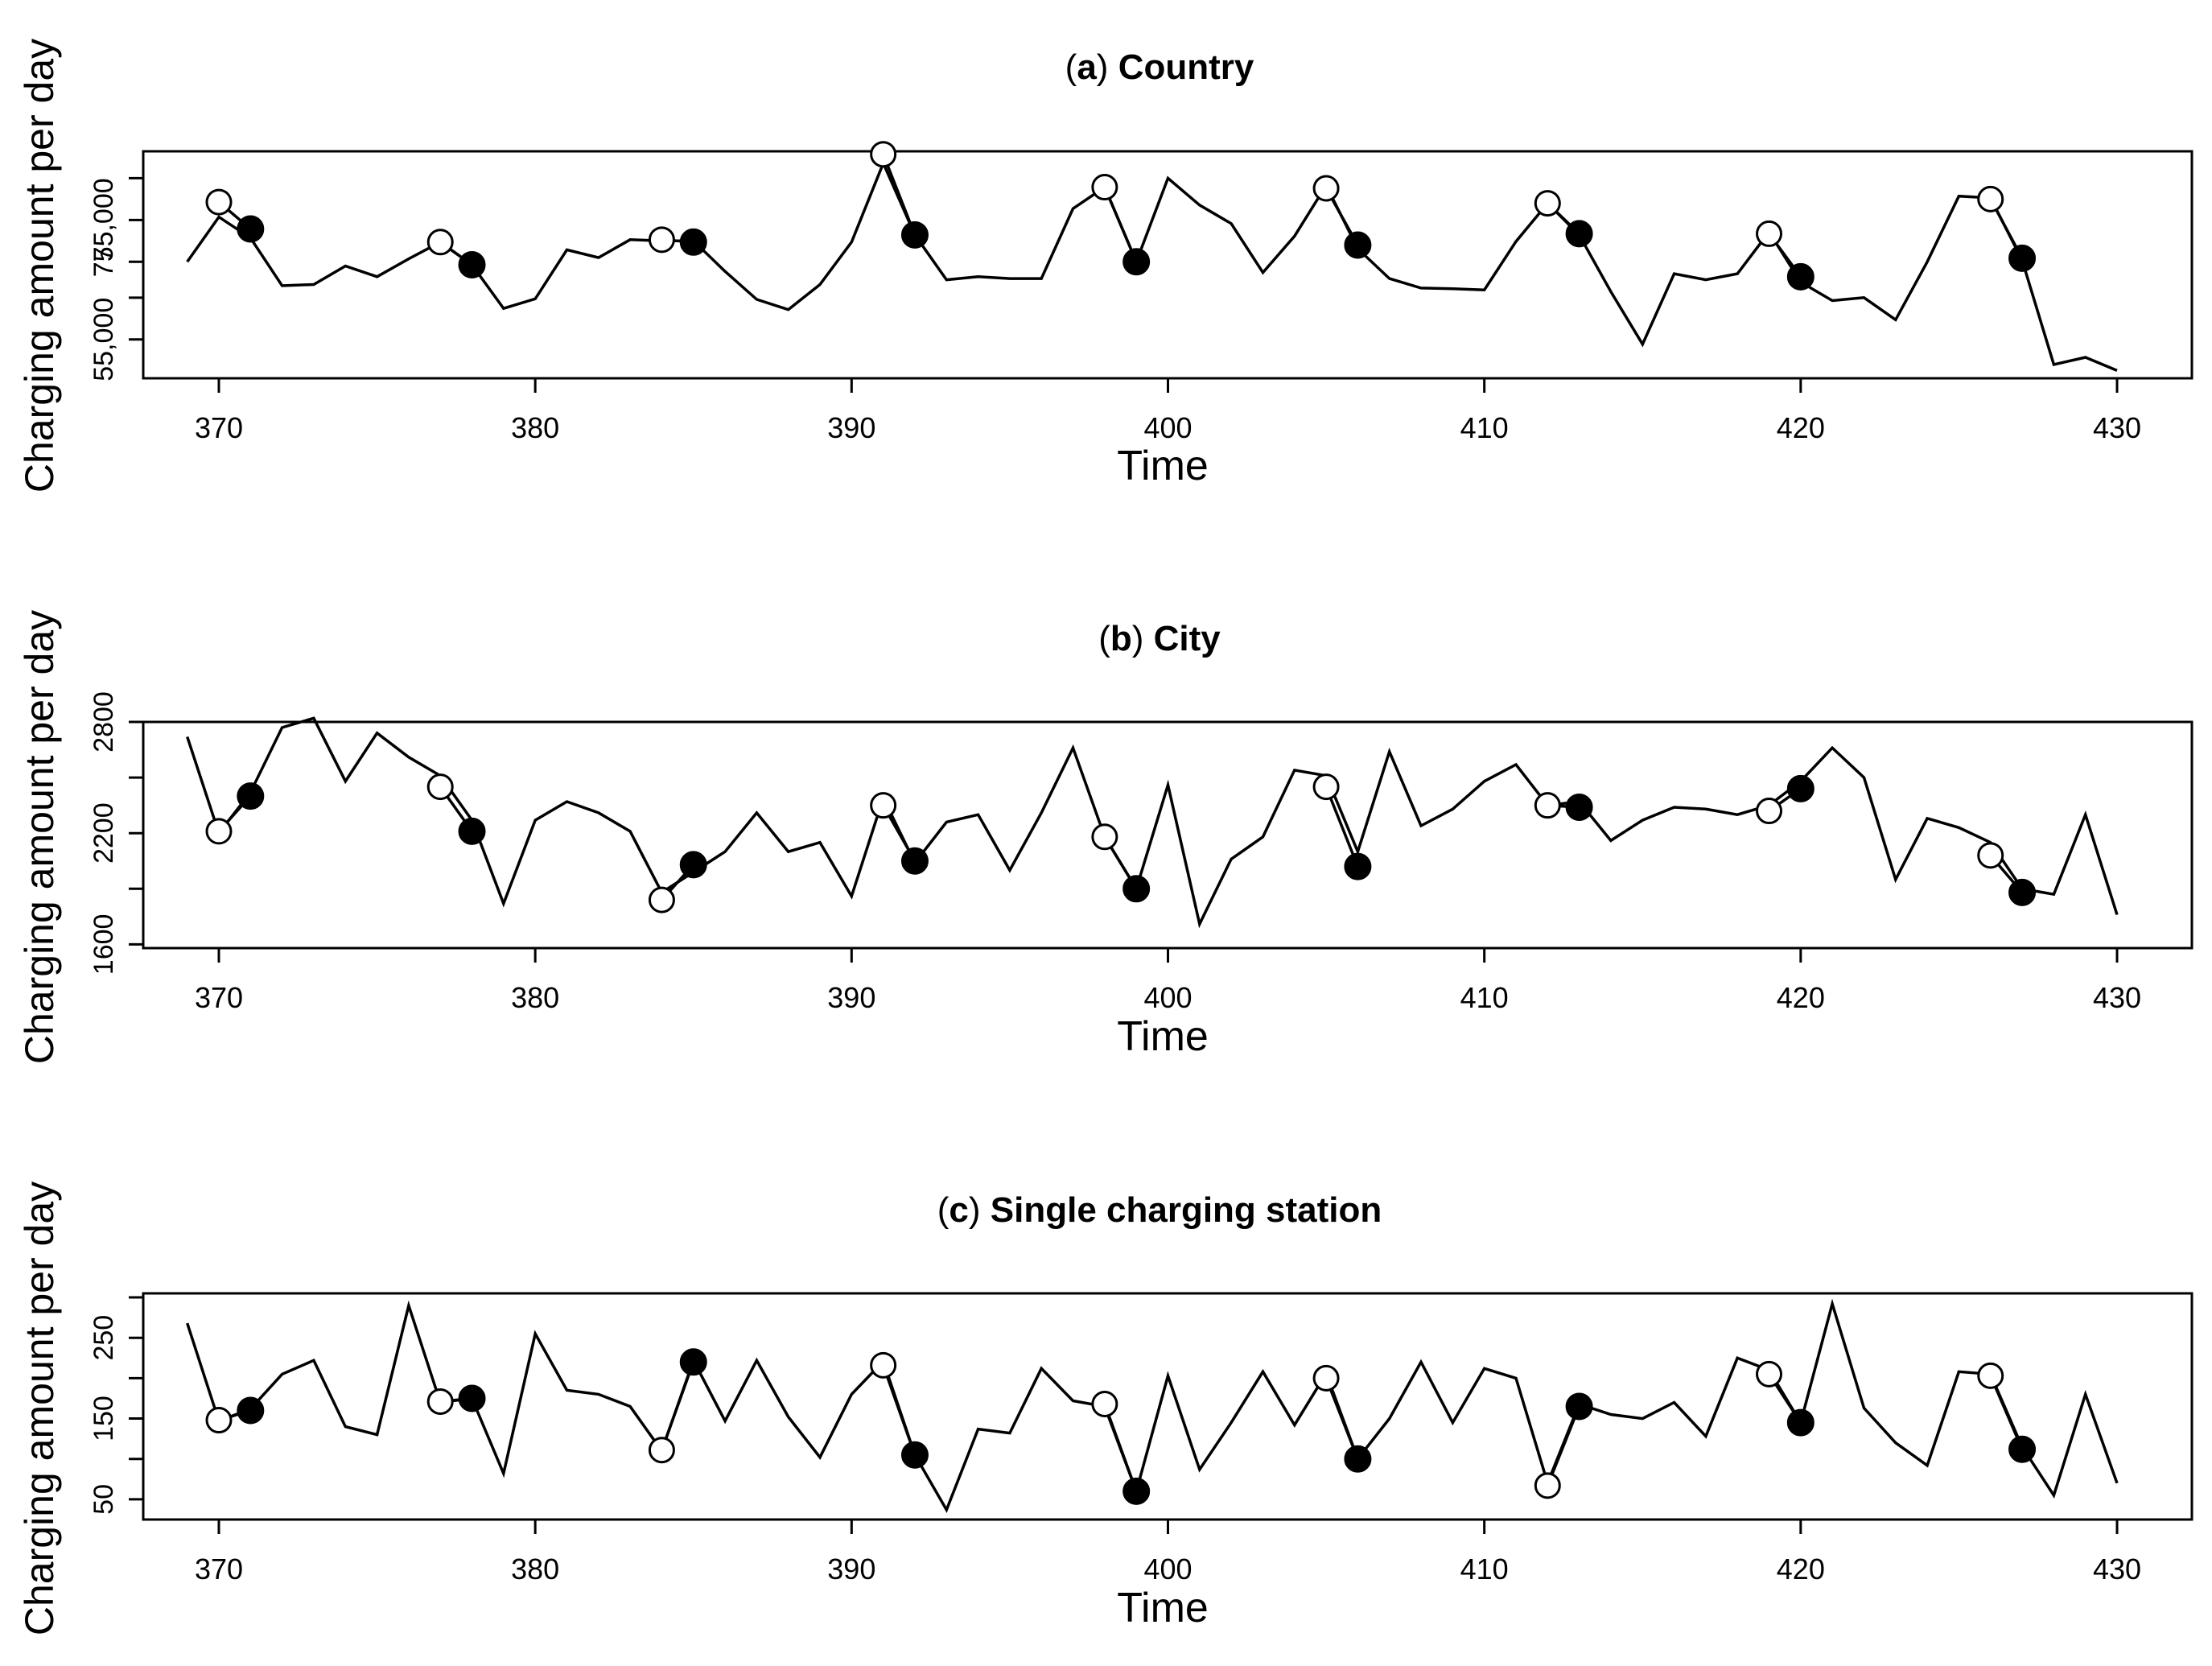  What do you see at coordinates (1186, 67) in the screenshot?
I see `chart-title-text: Country` at bounding box center [1186, 67].